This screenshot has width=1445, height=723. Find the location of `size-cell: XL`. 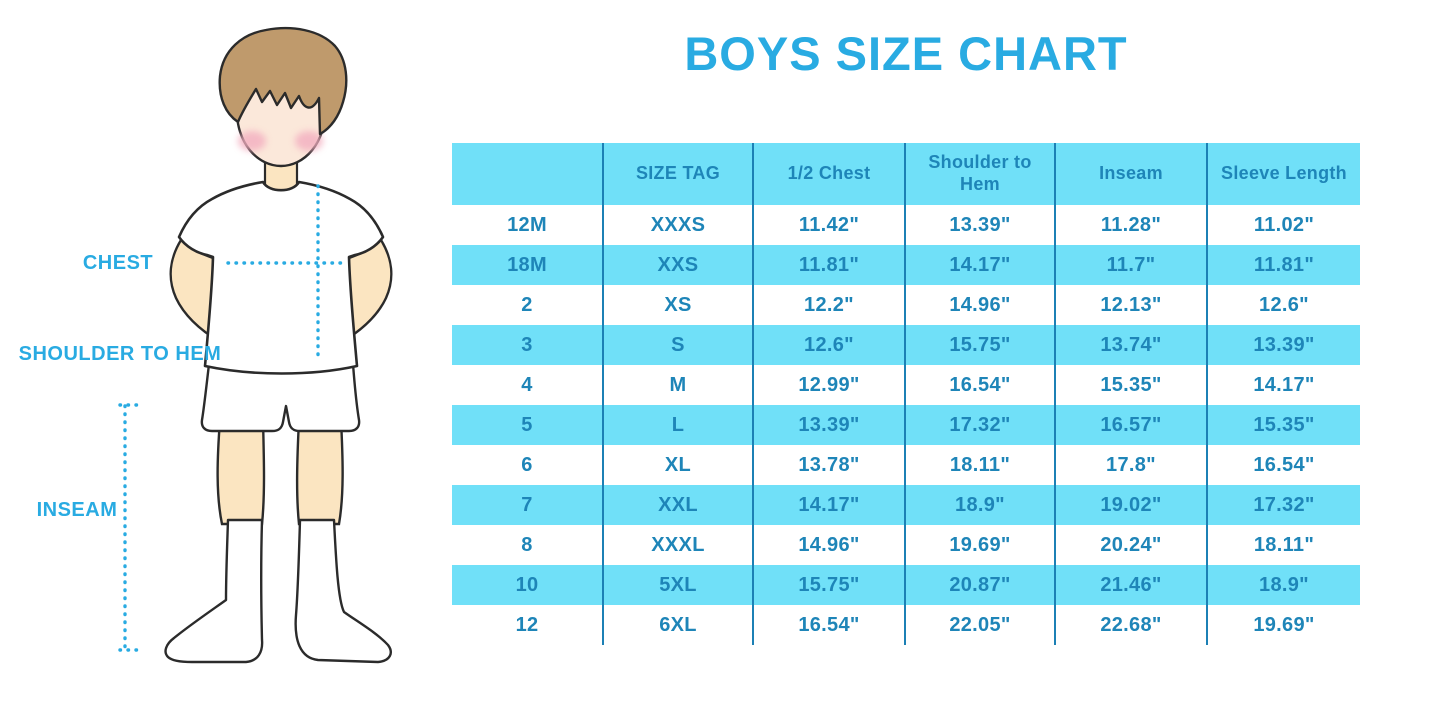

size-cell: XL is located at coordinates (677, 465).